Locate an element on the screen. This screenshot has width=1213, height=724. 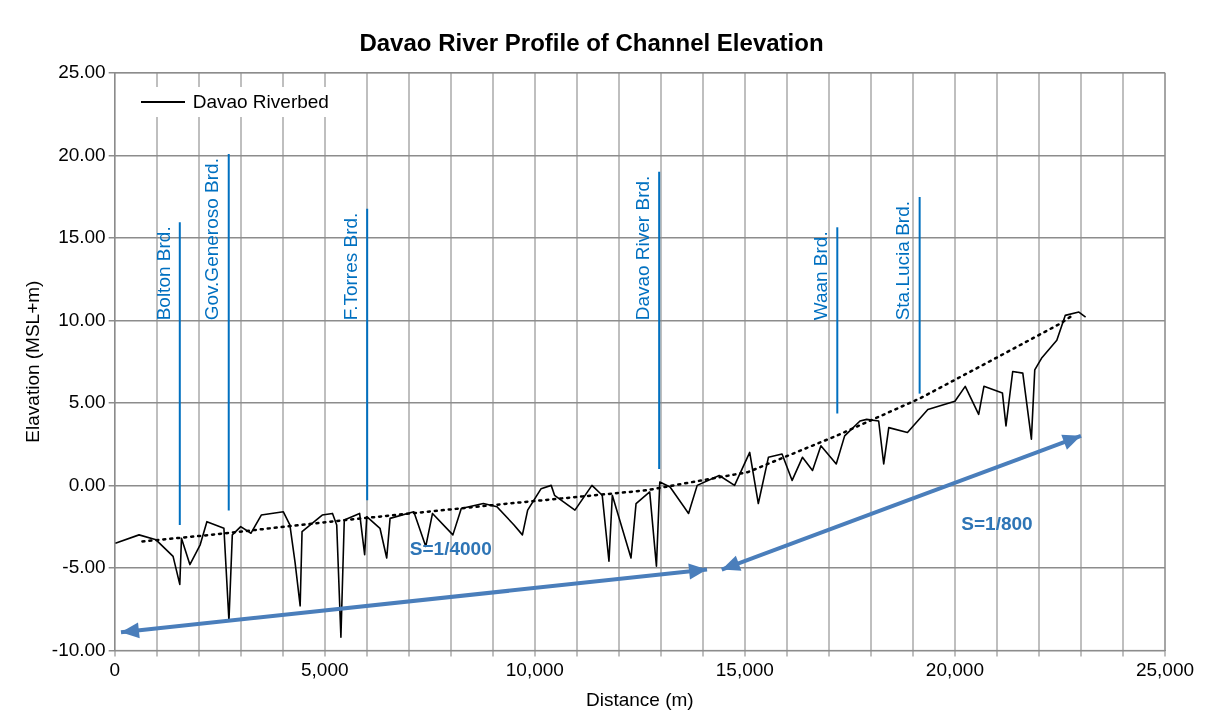
ref-line-label: F.Torres Brd. is located at coordinates (350, 266).